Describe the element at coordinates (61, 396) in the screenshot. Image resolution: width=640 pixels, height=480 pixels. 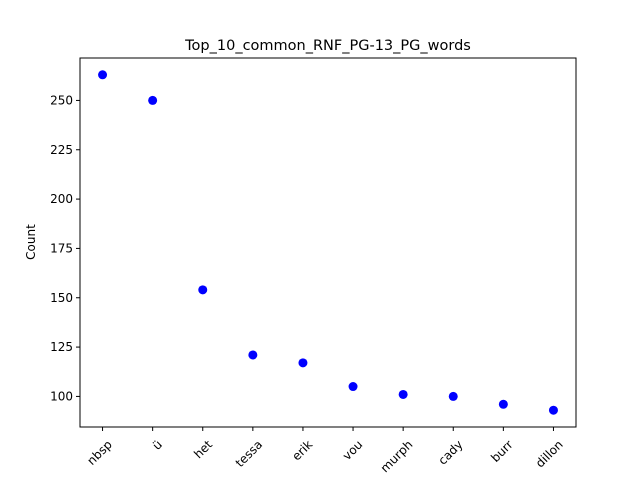
I see `y-tick-label: 100` at that location.